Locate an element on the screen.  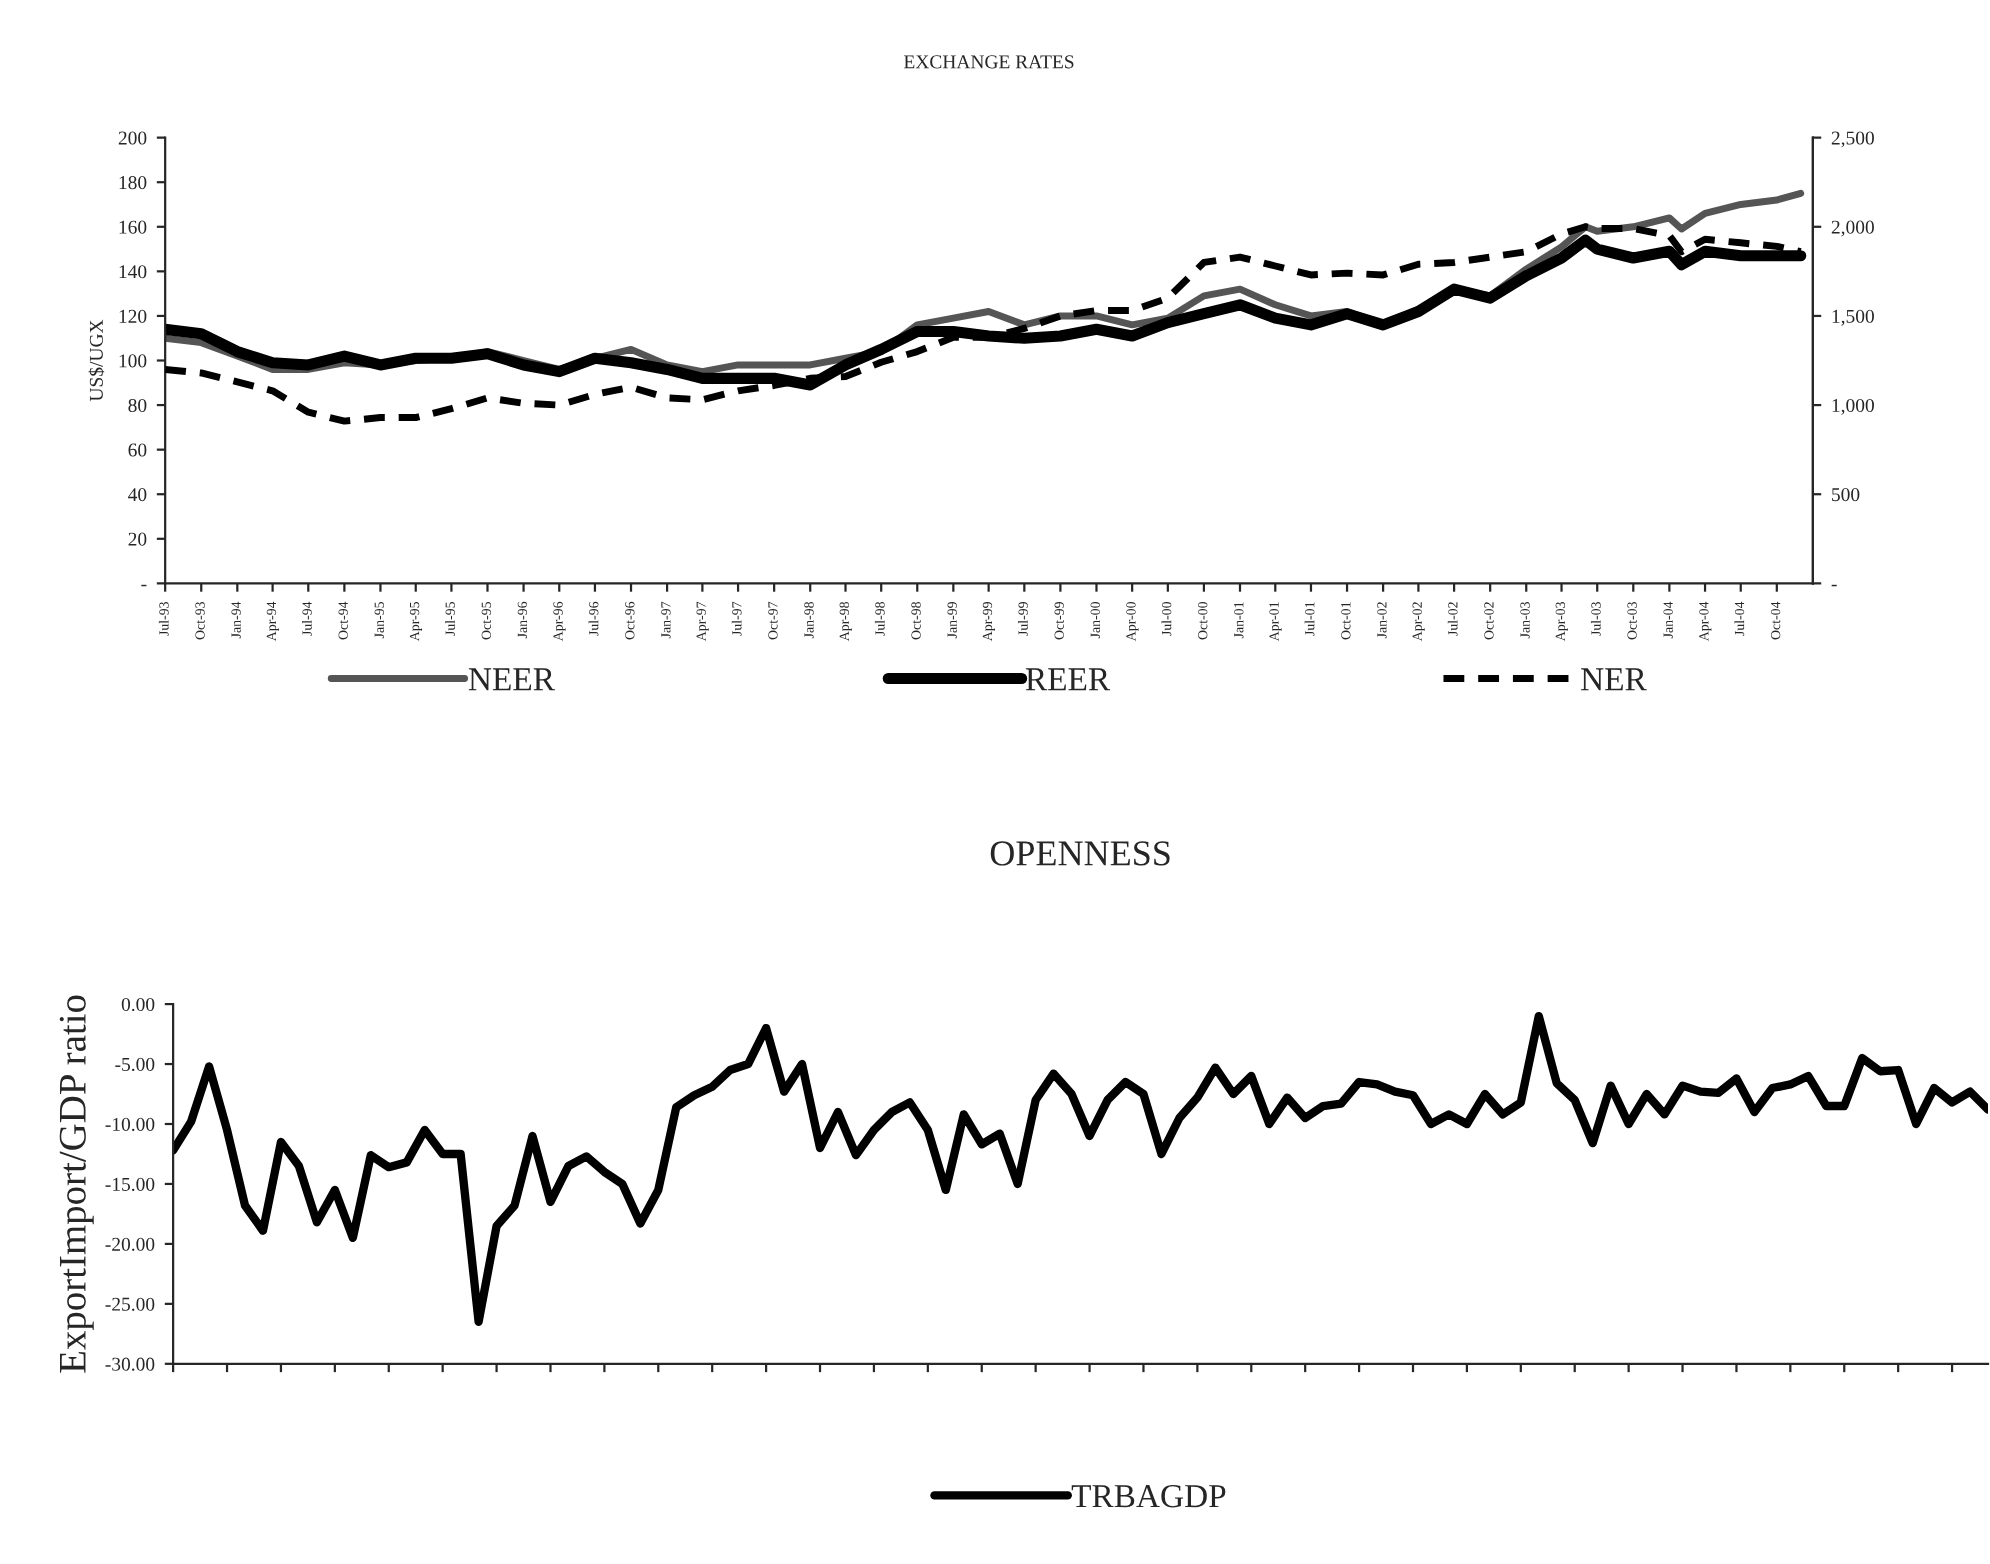
y-tick-label: -10.00 is located at coordinates (130, 1124).